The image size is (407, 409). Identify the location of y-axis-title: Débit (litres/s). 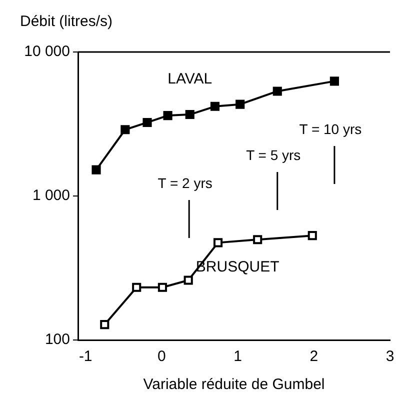
(66, 21).